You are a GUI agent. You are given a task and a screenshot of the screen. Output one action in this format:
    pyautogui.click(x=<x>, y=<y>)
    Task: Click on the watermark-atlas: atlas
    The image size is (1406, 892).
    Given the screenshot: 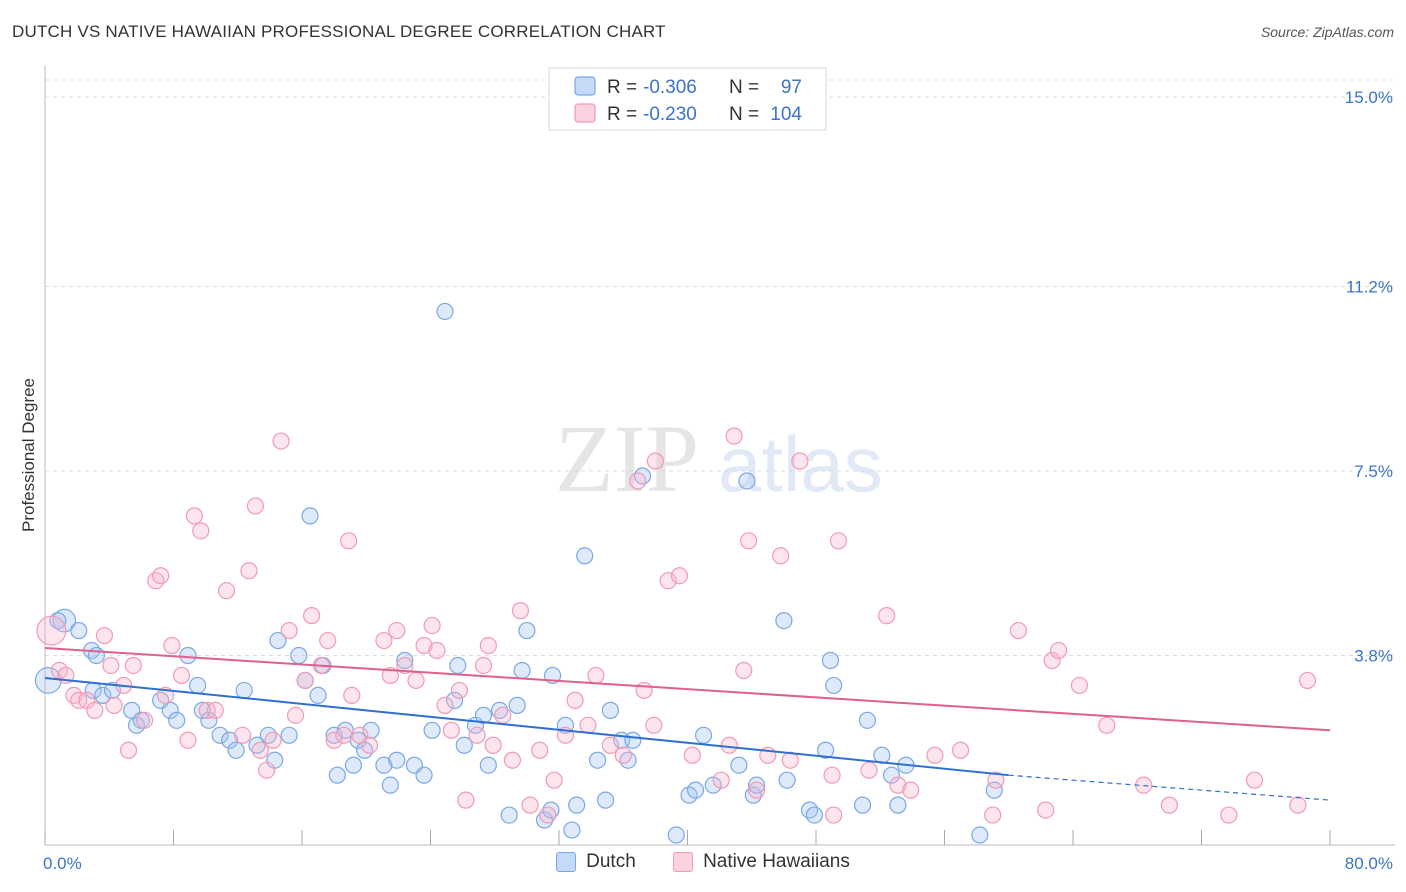 What is the action you would take?
    pyautogui.click(x=800, y=464)
    